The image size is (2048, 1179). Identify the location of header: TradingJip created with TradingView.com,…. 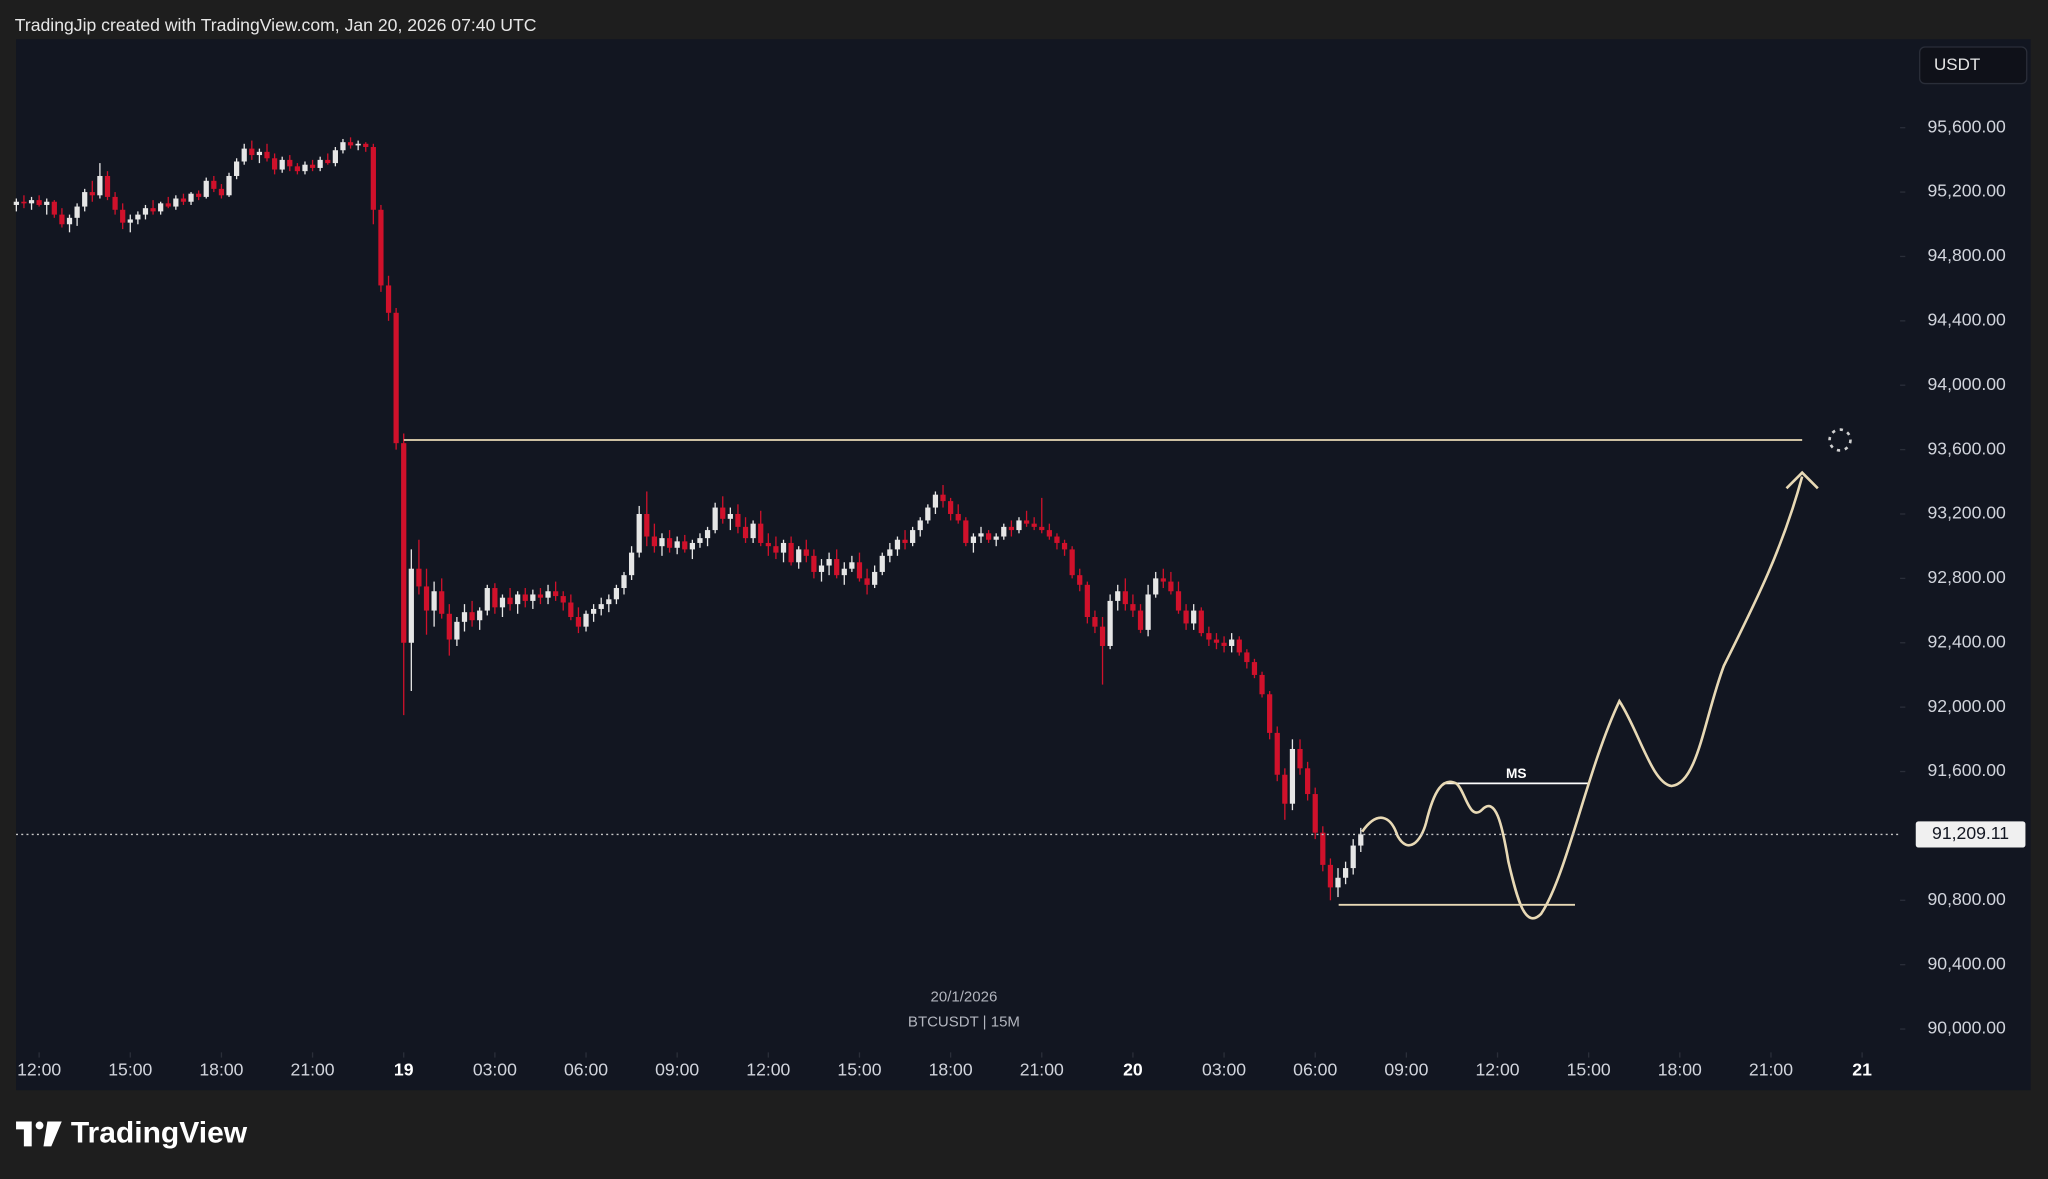
(276, 25).